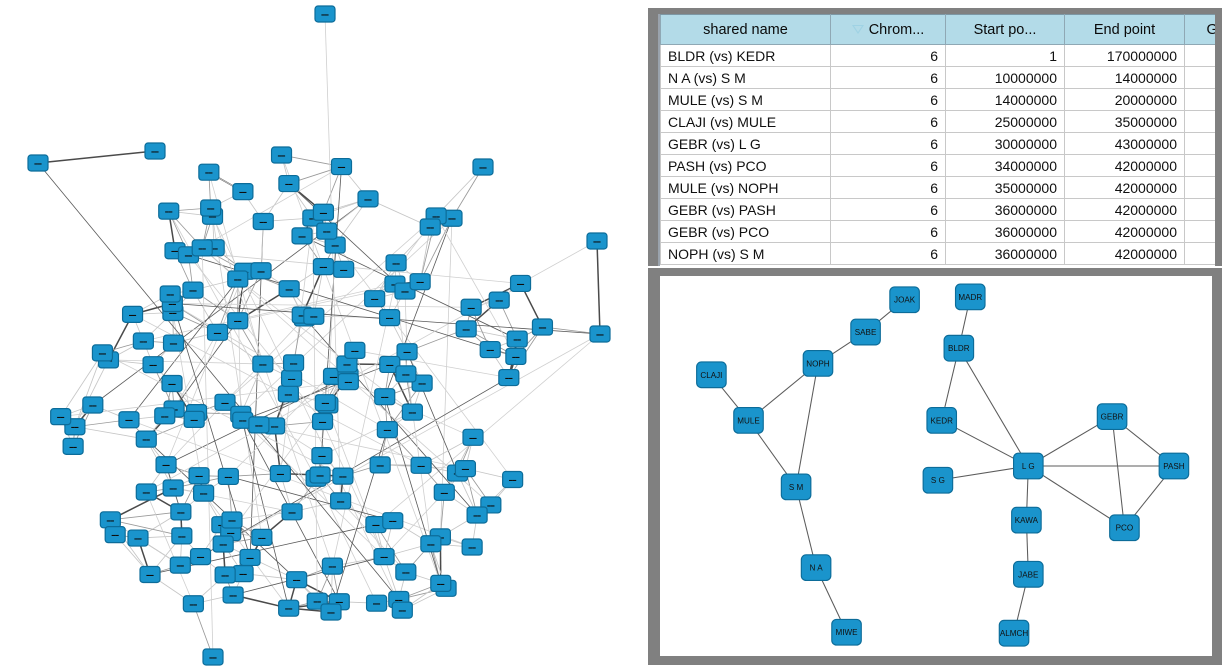  I want to click on subnetwork-node: CLAJI, so click(711, 375).